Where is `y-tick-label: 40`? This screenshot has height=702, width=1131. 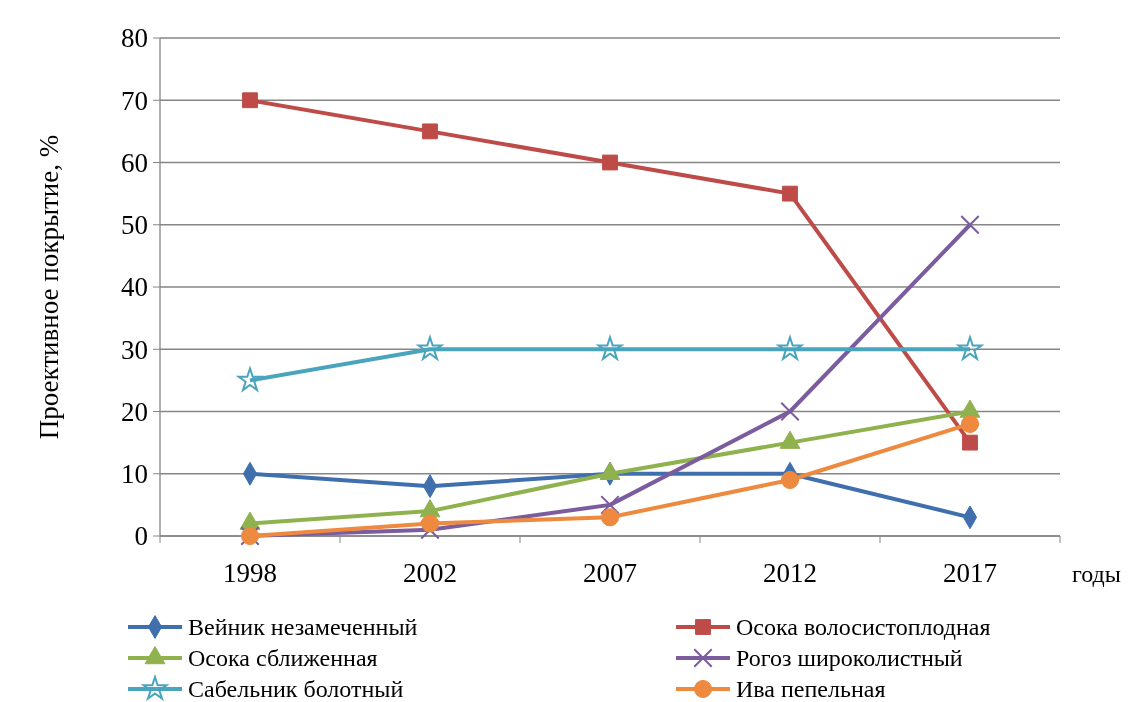
y-tick-label: 40 is located at coordinates (134, 287).